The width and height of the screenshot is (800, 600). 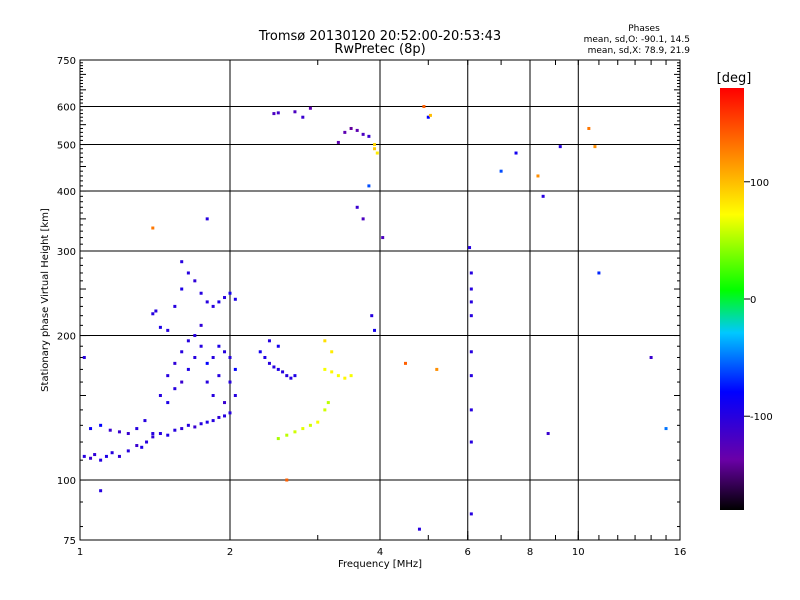 I want to click on colorbar-label: [deg], so click(x=734, y=78).